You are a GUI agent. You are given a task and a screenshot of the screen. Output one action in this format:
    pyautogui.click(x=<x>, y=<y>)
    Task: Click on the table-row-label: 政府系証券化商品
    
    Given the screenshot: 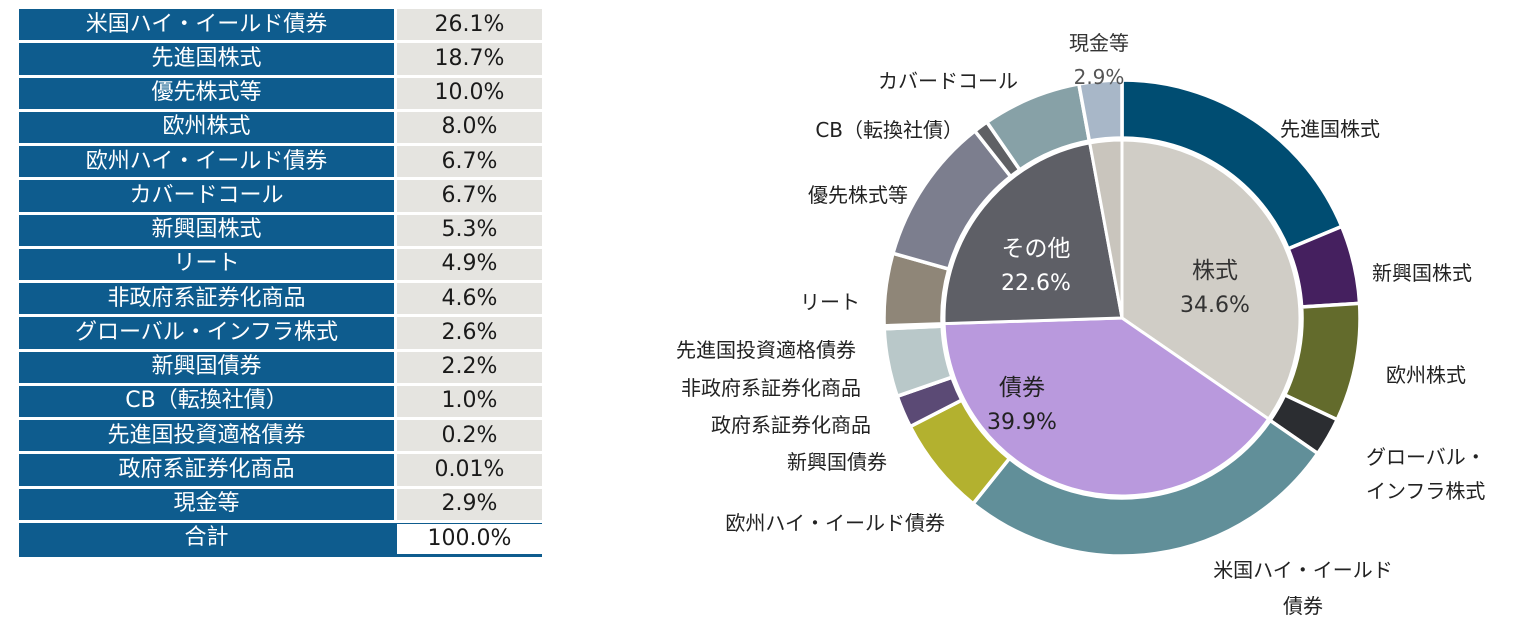 What is the action you would take?
    pyautogui.click(x=206, y=471)
    